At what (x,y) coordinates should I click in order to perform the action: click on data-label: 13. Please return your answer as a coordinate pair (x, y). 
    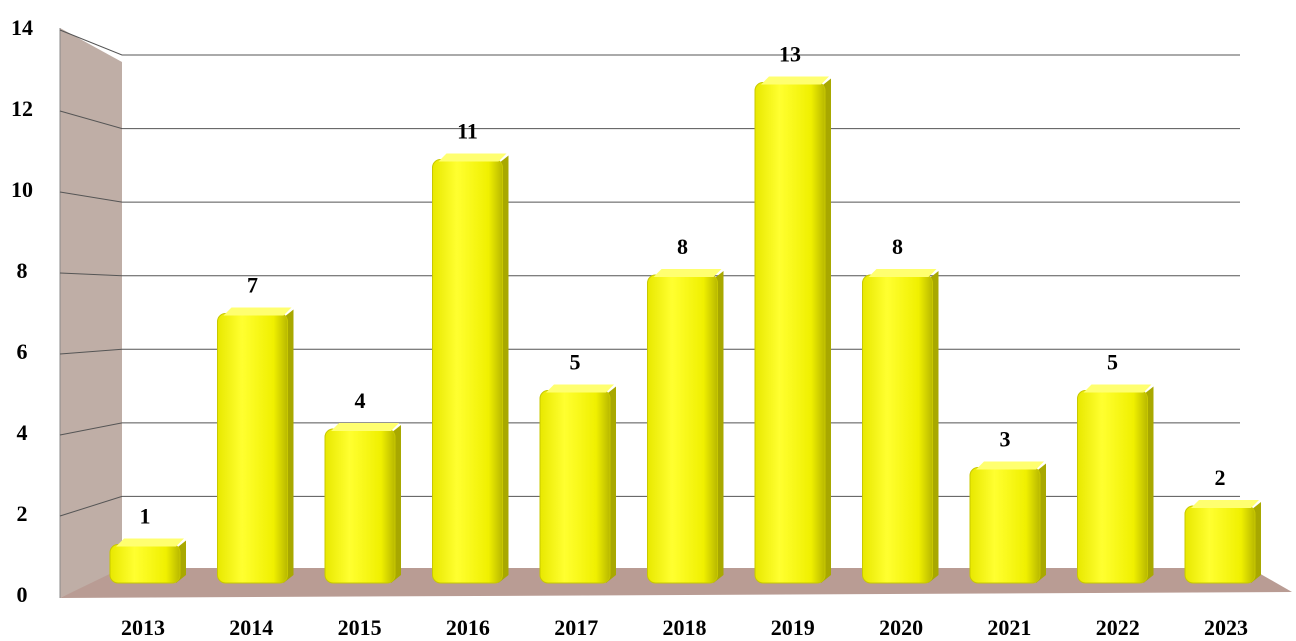
    Looking at the image, I should click on (790, 54).